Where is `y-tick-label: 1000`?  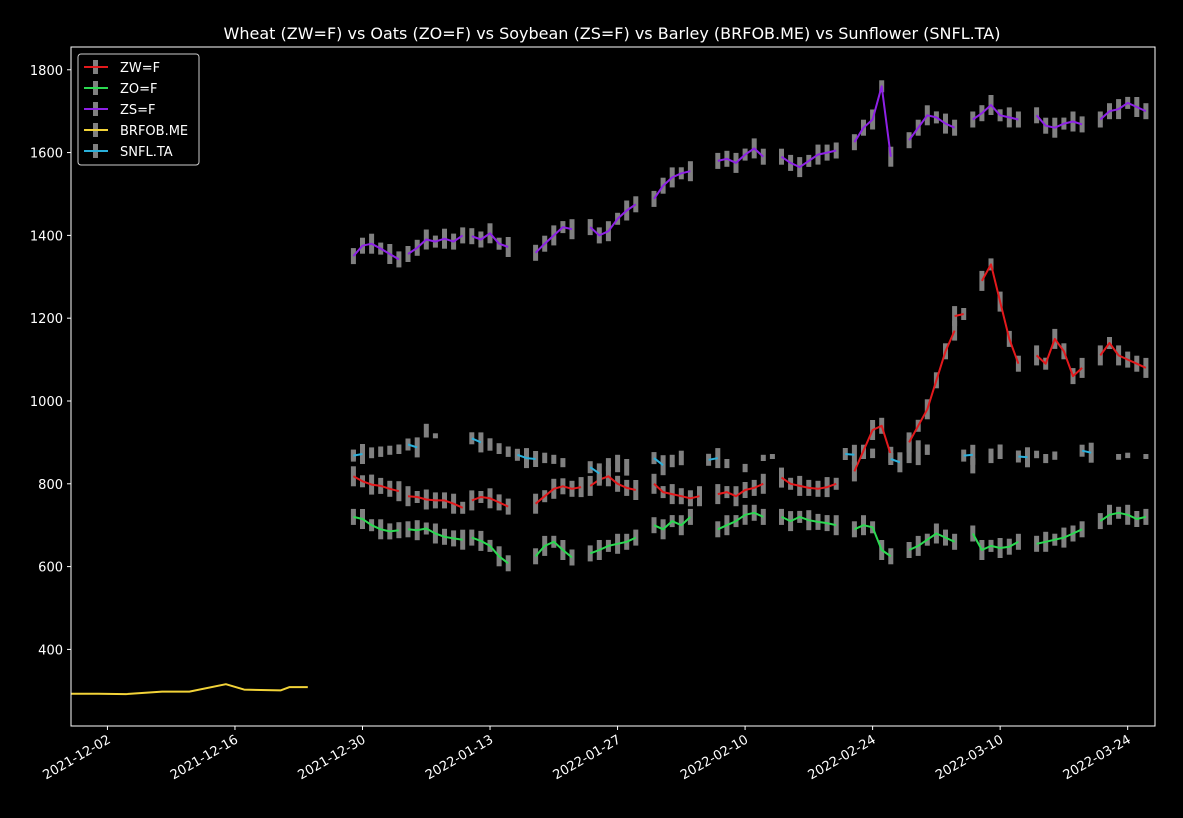 y-tick-label: 1000 is located at coordinates (46, 402).